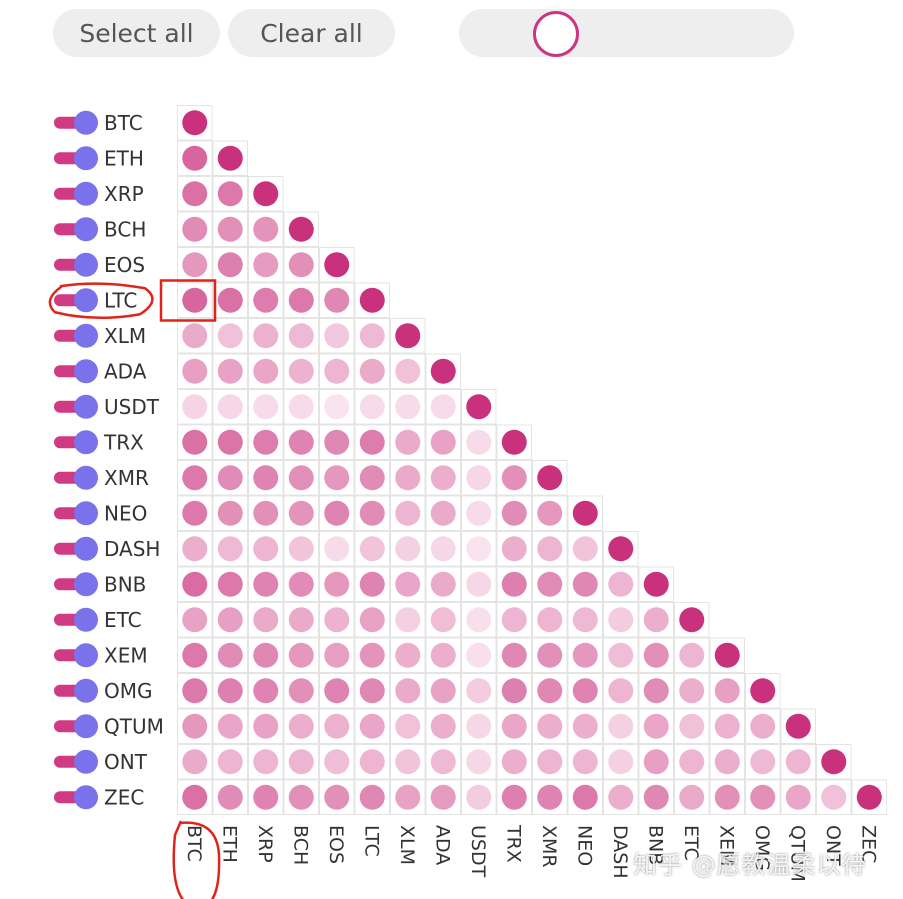 Image resolution: width=903 pixels, height=899 pixels. Describe the element at coordinates (556, 34) in the screenshot. I see `slider-thumb` at that location.